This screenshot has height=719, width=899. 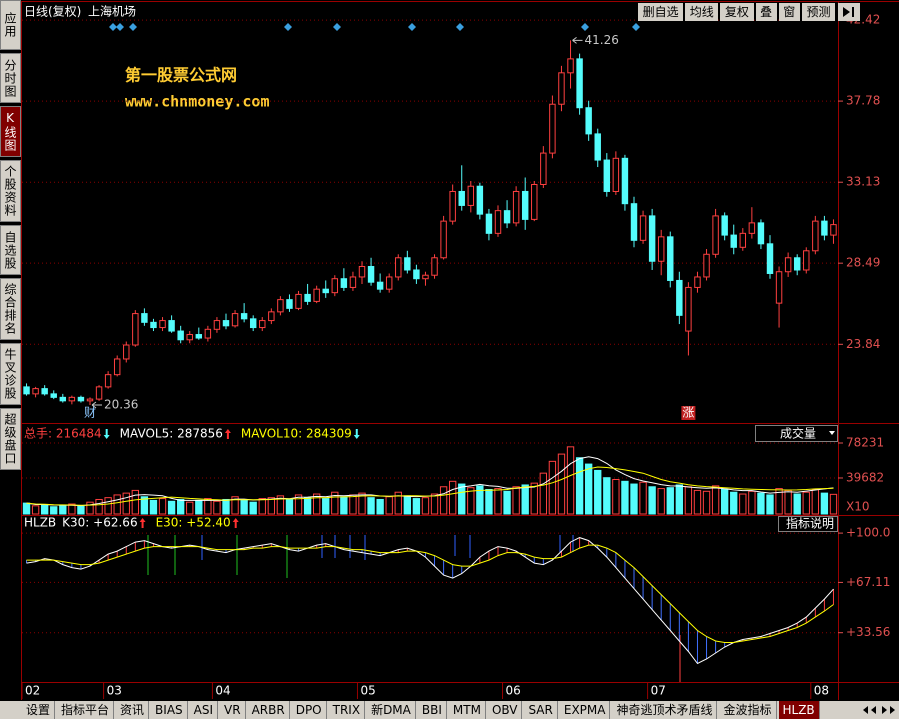 What do you see at coordinates (661, 12) in the screenshot?
I see `toolbar-button: 删自选` at bounding box center [661, 12].